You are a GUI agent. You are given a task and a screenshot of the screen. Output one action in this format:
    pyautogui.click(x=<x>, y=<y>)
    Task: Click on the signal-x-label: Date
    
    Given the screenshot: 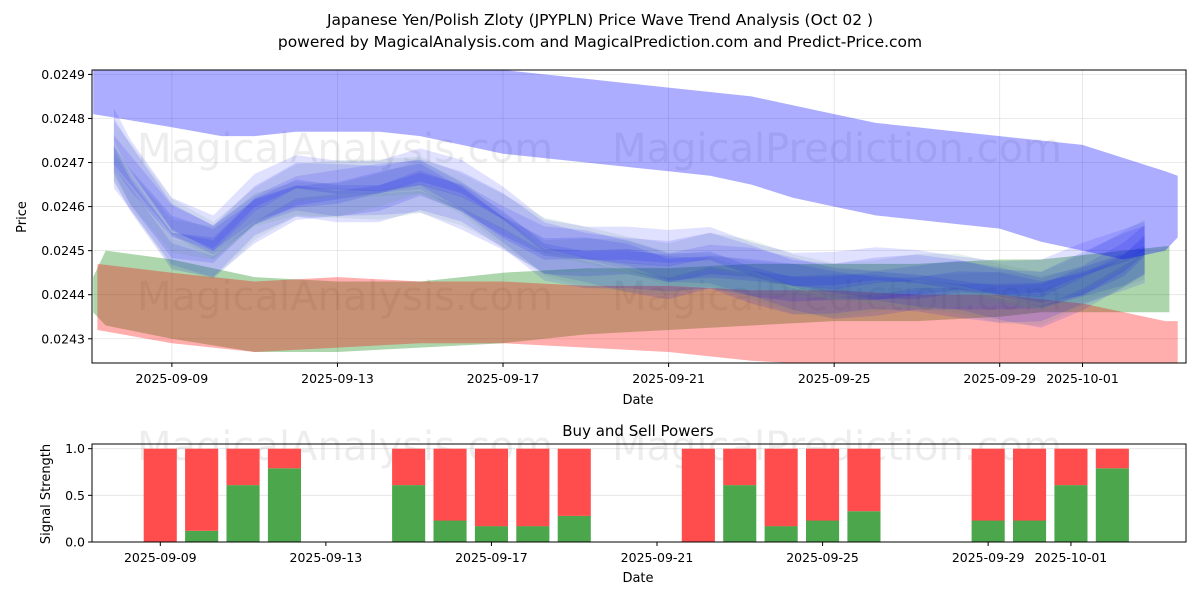 What is the action you would take?
    pyautogui.click(x=637, y=578)
    